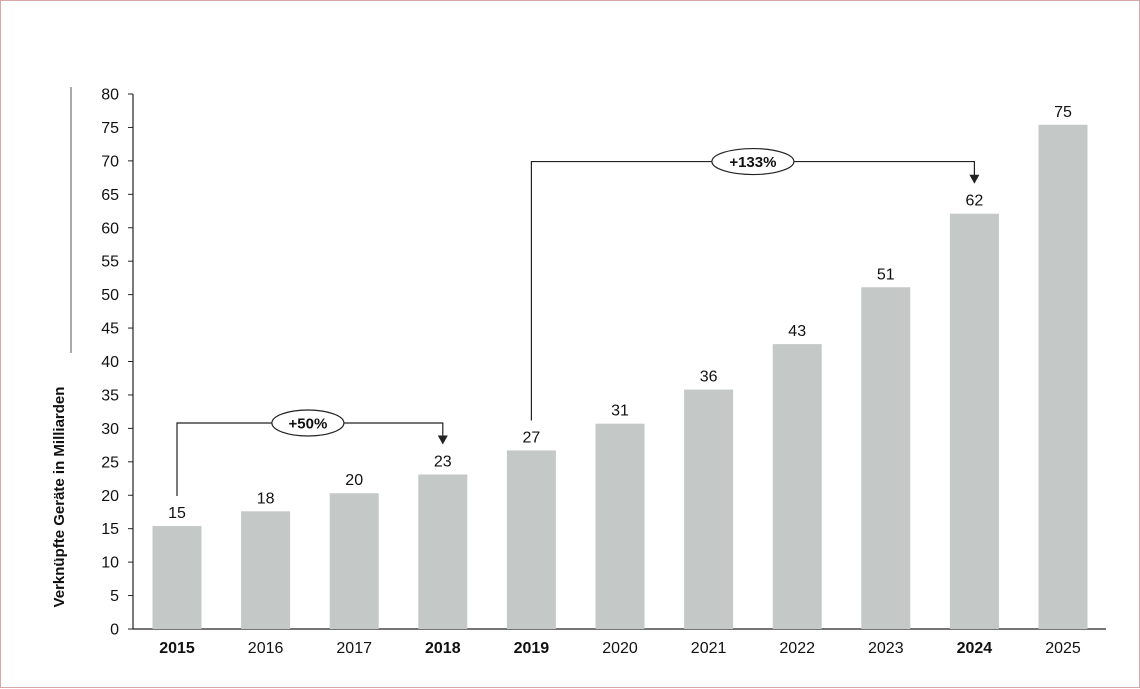 This screenshot has width=1140, height=689. Describe the element at coordinates (110, 563) in the screenshot. I see `y-tick-label: 10` at that location.